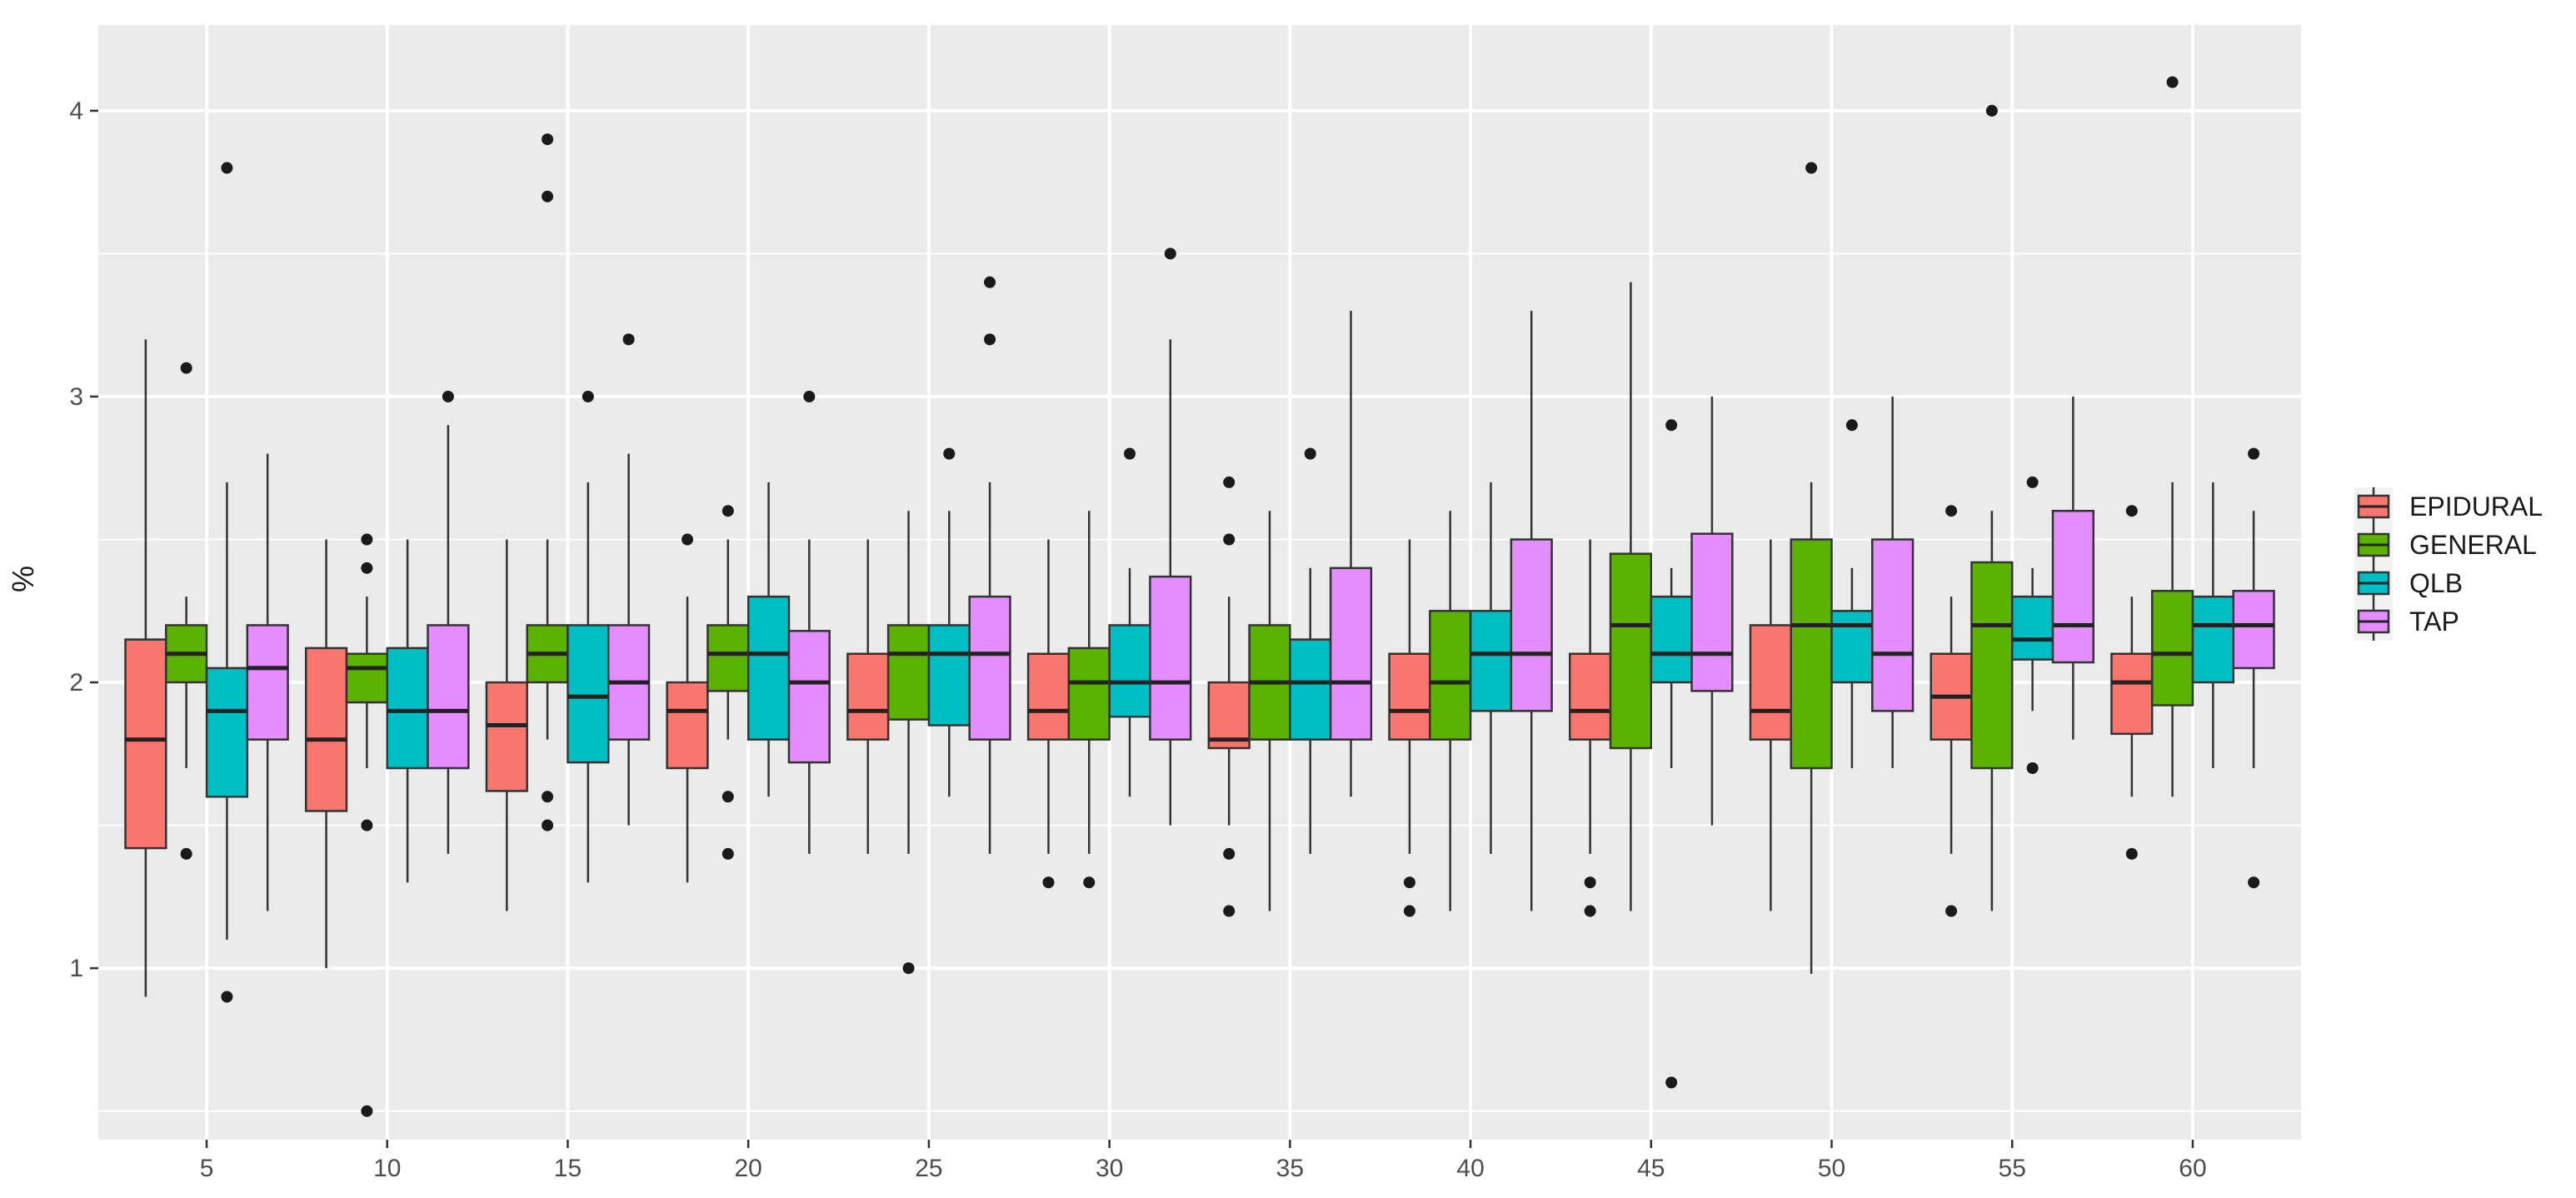 This screenshot has width=2576, height=1198. Describe the element at coordinates (2448, 506) in the screenshot. I see `legend-item-epidural: EPIDURAL` at that location.